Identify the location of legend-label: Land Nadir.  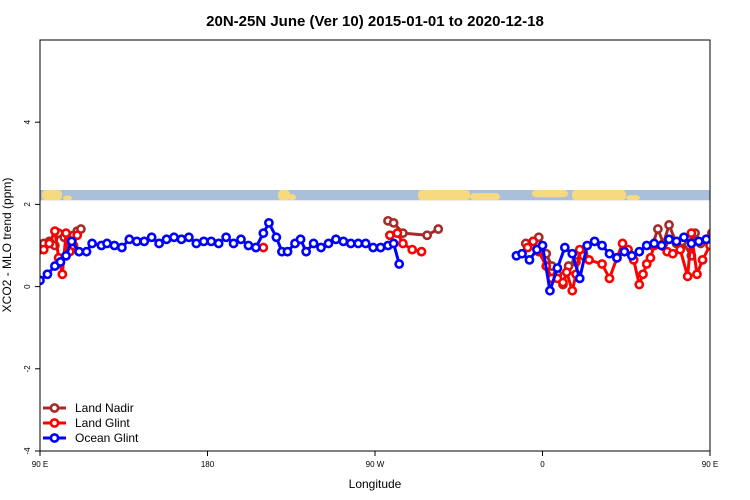
(104, 408).